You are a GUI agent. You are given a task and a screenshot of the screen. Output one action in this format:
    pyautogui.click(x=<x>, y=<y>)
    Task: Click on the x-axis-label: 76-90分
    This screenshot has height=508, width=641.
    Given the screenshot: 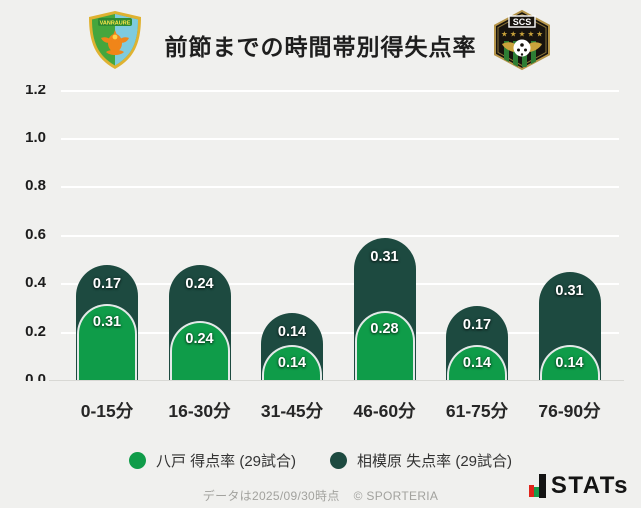 What is the action you would take?
    pyautogui.click(x=569, y=411)
    